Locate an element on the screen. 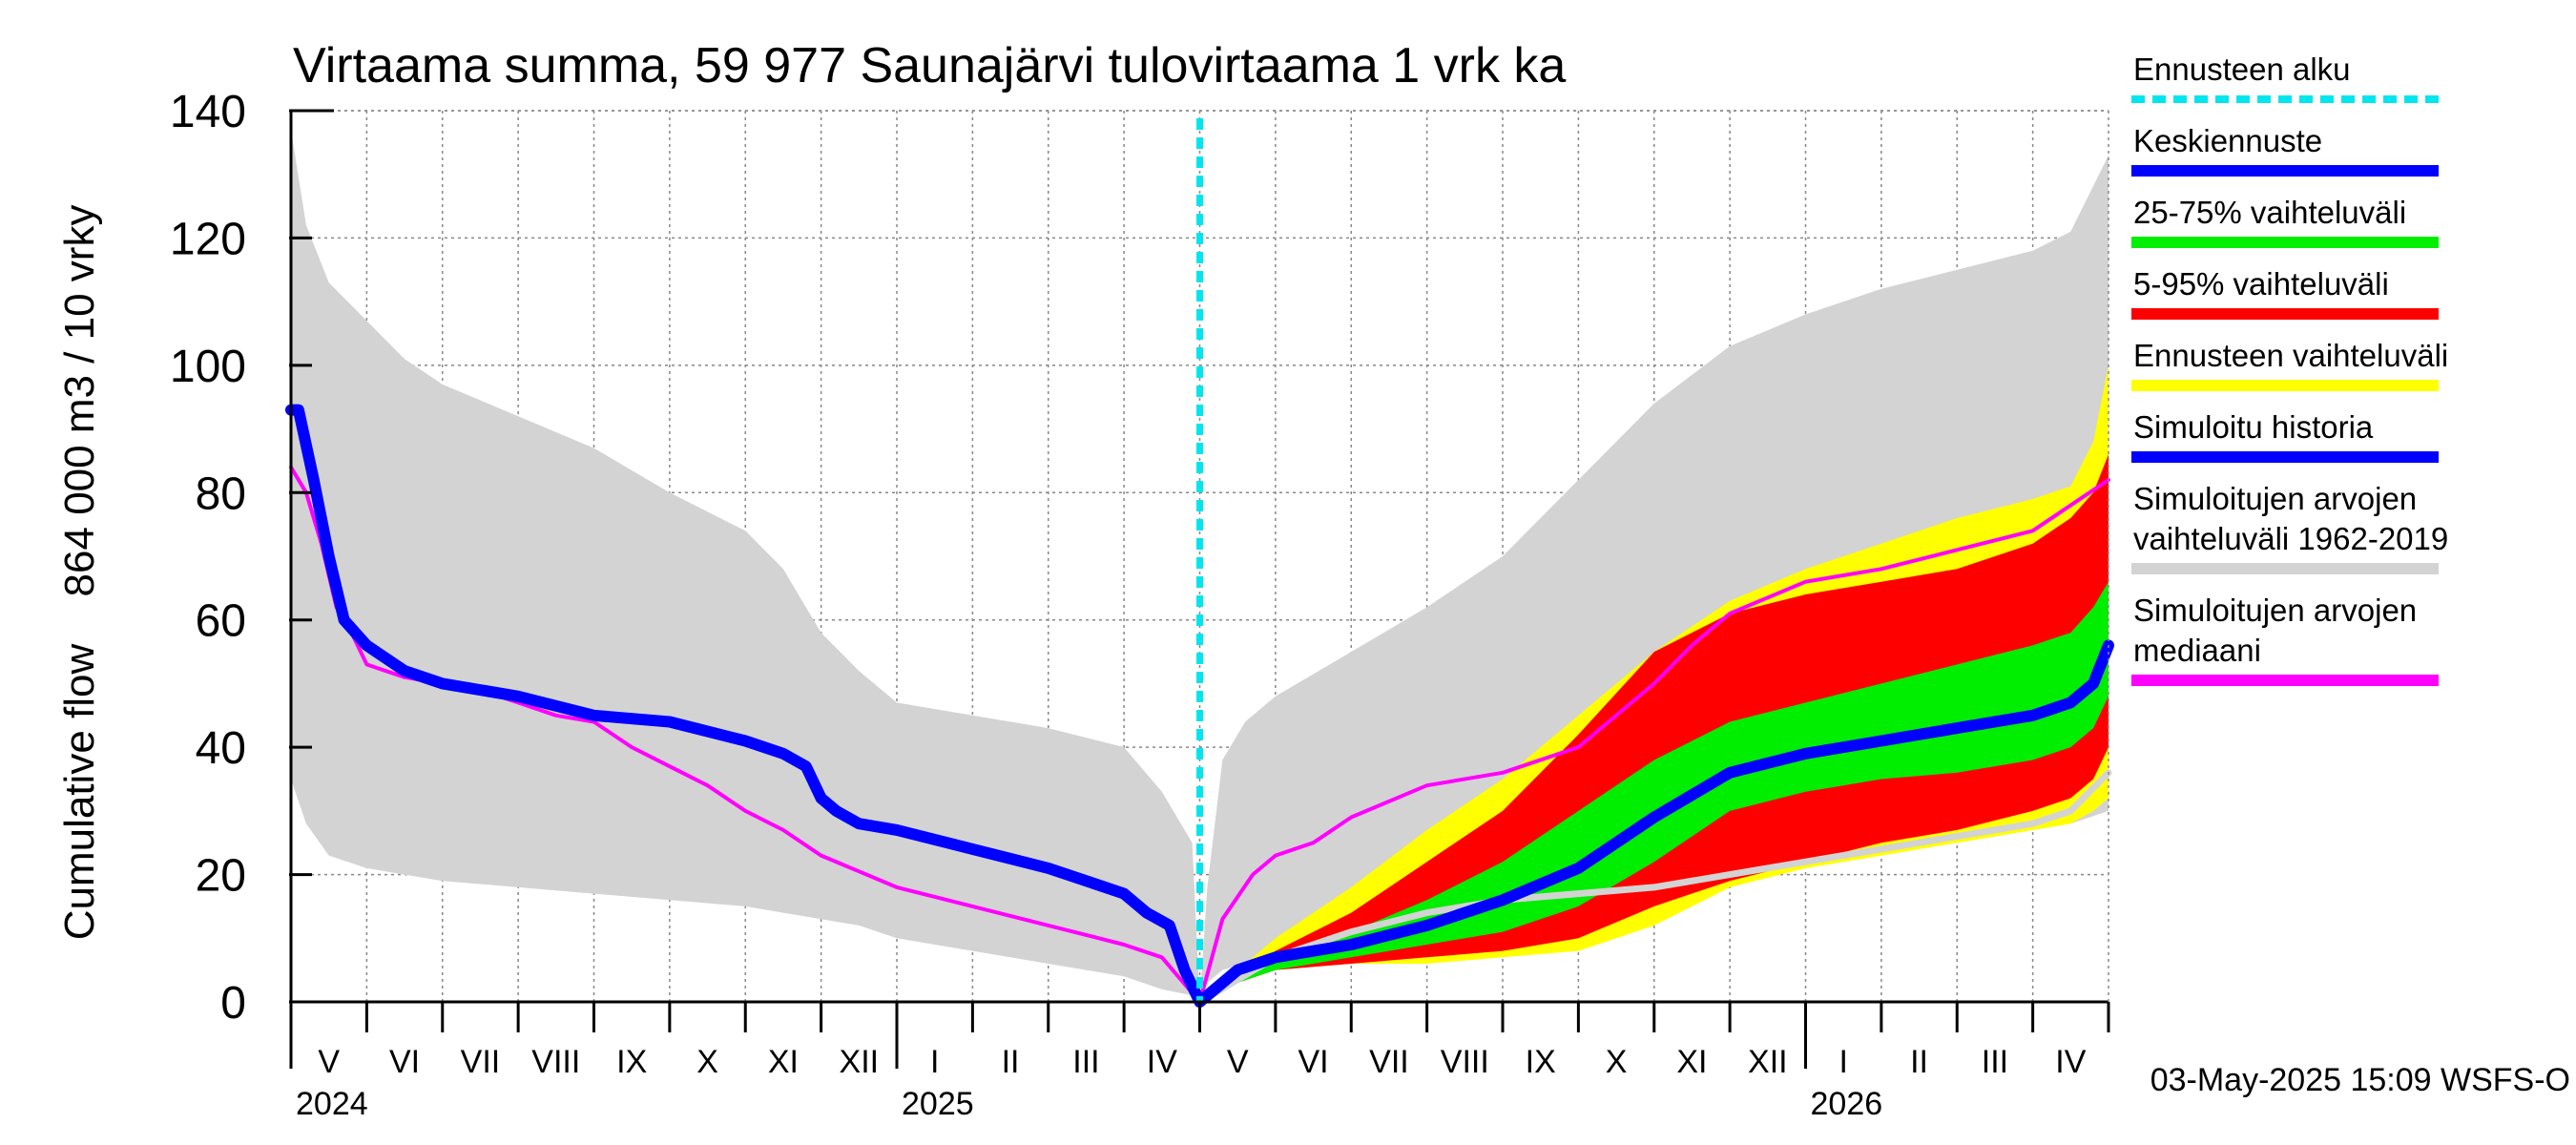 The height and width of the screenshot is (1145, 2576). y-tick-label: 0 is located at coordinates (233, 1004).